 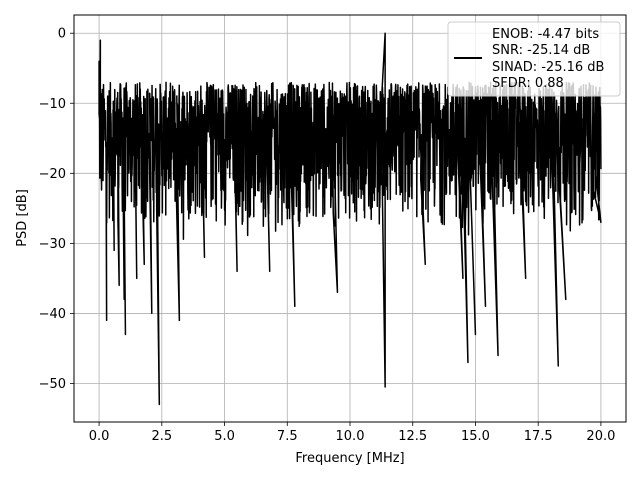 I want to click on x-tick-label: 7.5, so click(x=287, y=436).